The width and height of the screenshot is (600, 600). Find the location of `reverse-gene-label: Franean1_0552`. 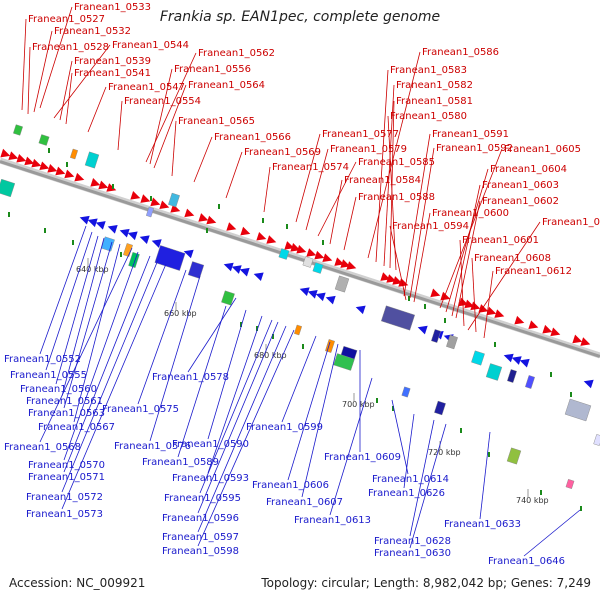

reverse-gene-label: Franean1_0552 is located at coordinates (42, 359).